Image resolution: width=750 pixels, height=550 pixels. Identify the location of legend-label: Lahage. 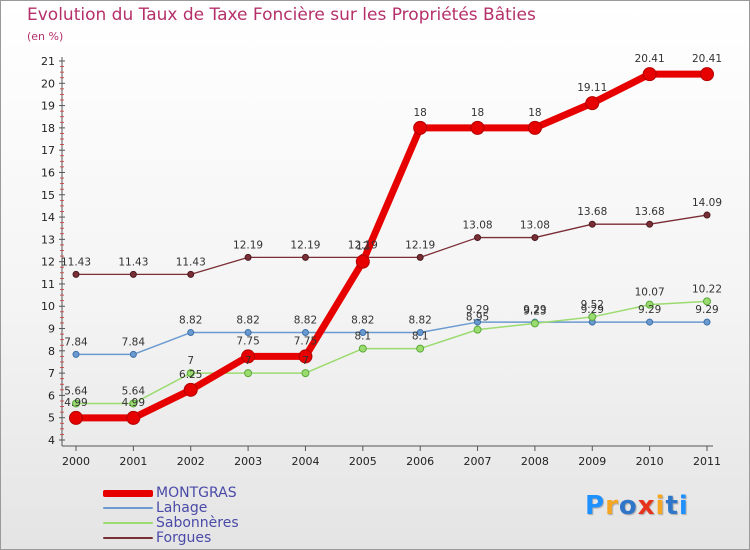
(182, 508).